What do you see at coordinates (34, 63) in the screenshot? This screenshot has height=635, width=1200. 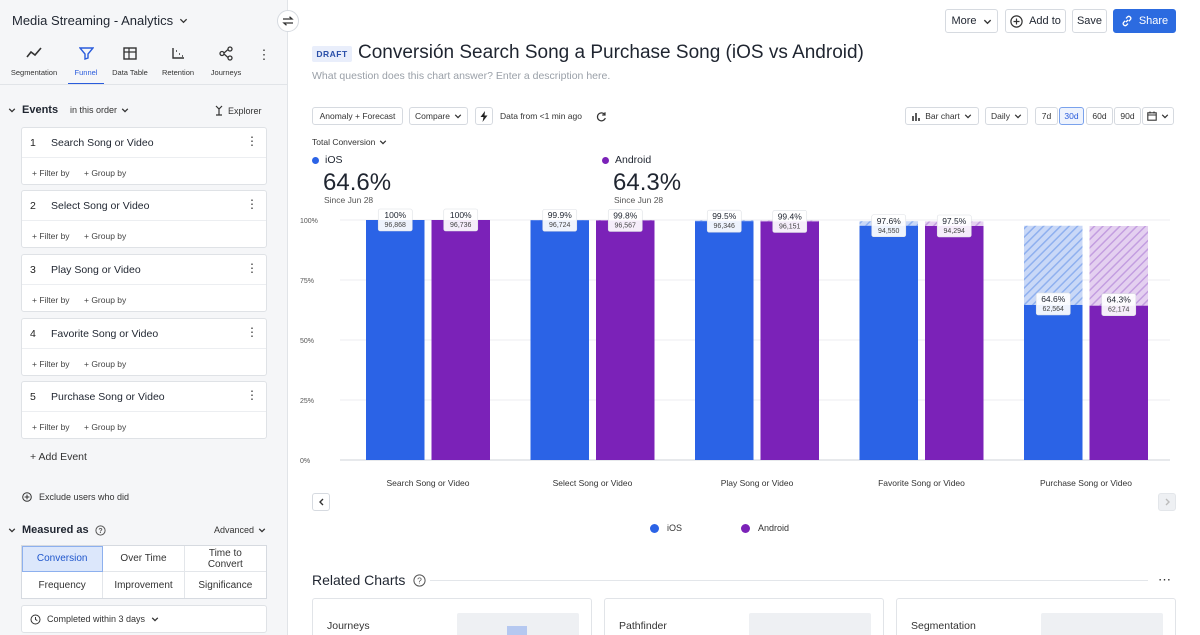 I see `tab-segmentation: Segmentation` at bounding box center [34, 63].